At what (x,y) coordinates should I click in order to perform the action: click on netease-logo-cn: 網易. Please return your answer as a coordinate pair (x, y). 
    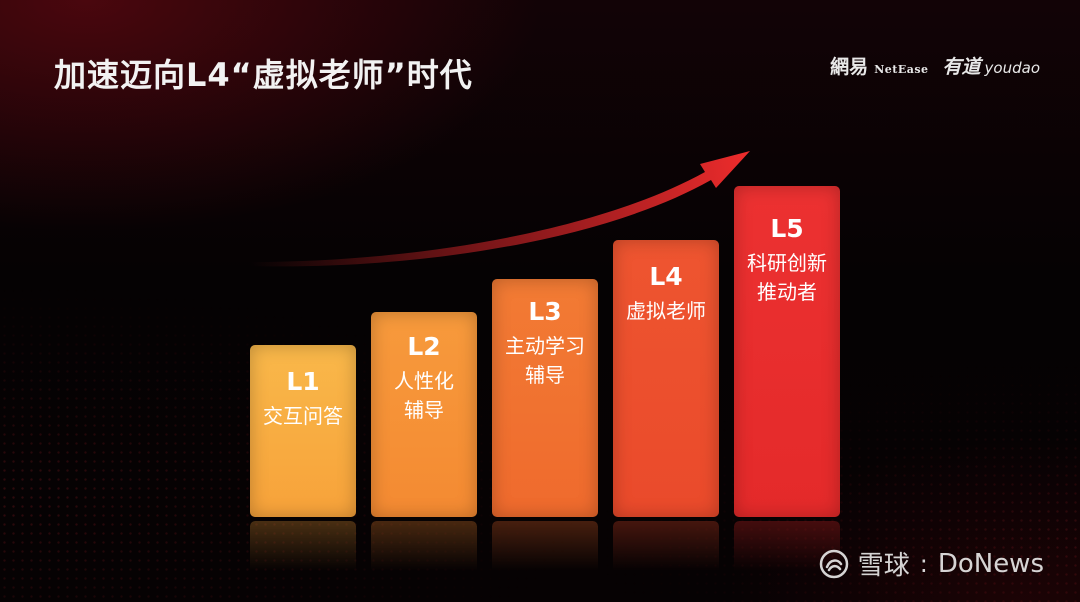
    Looking at the image, I should click on (849, 67).